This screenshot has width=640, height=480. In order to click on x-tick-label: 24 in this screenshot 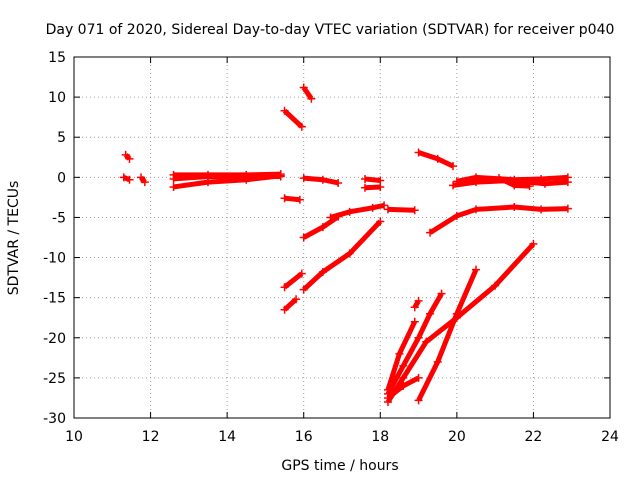, I will do `click(610, 437)`.